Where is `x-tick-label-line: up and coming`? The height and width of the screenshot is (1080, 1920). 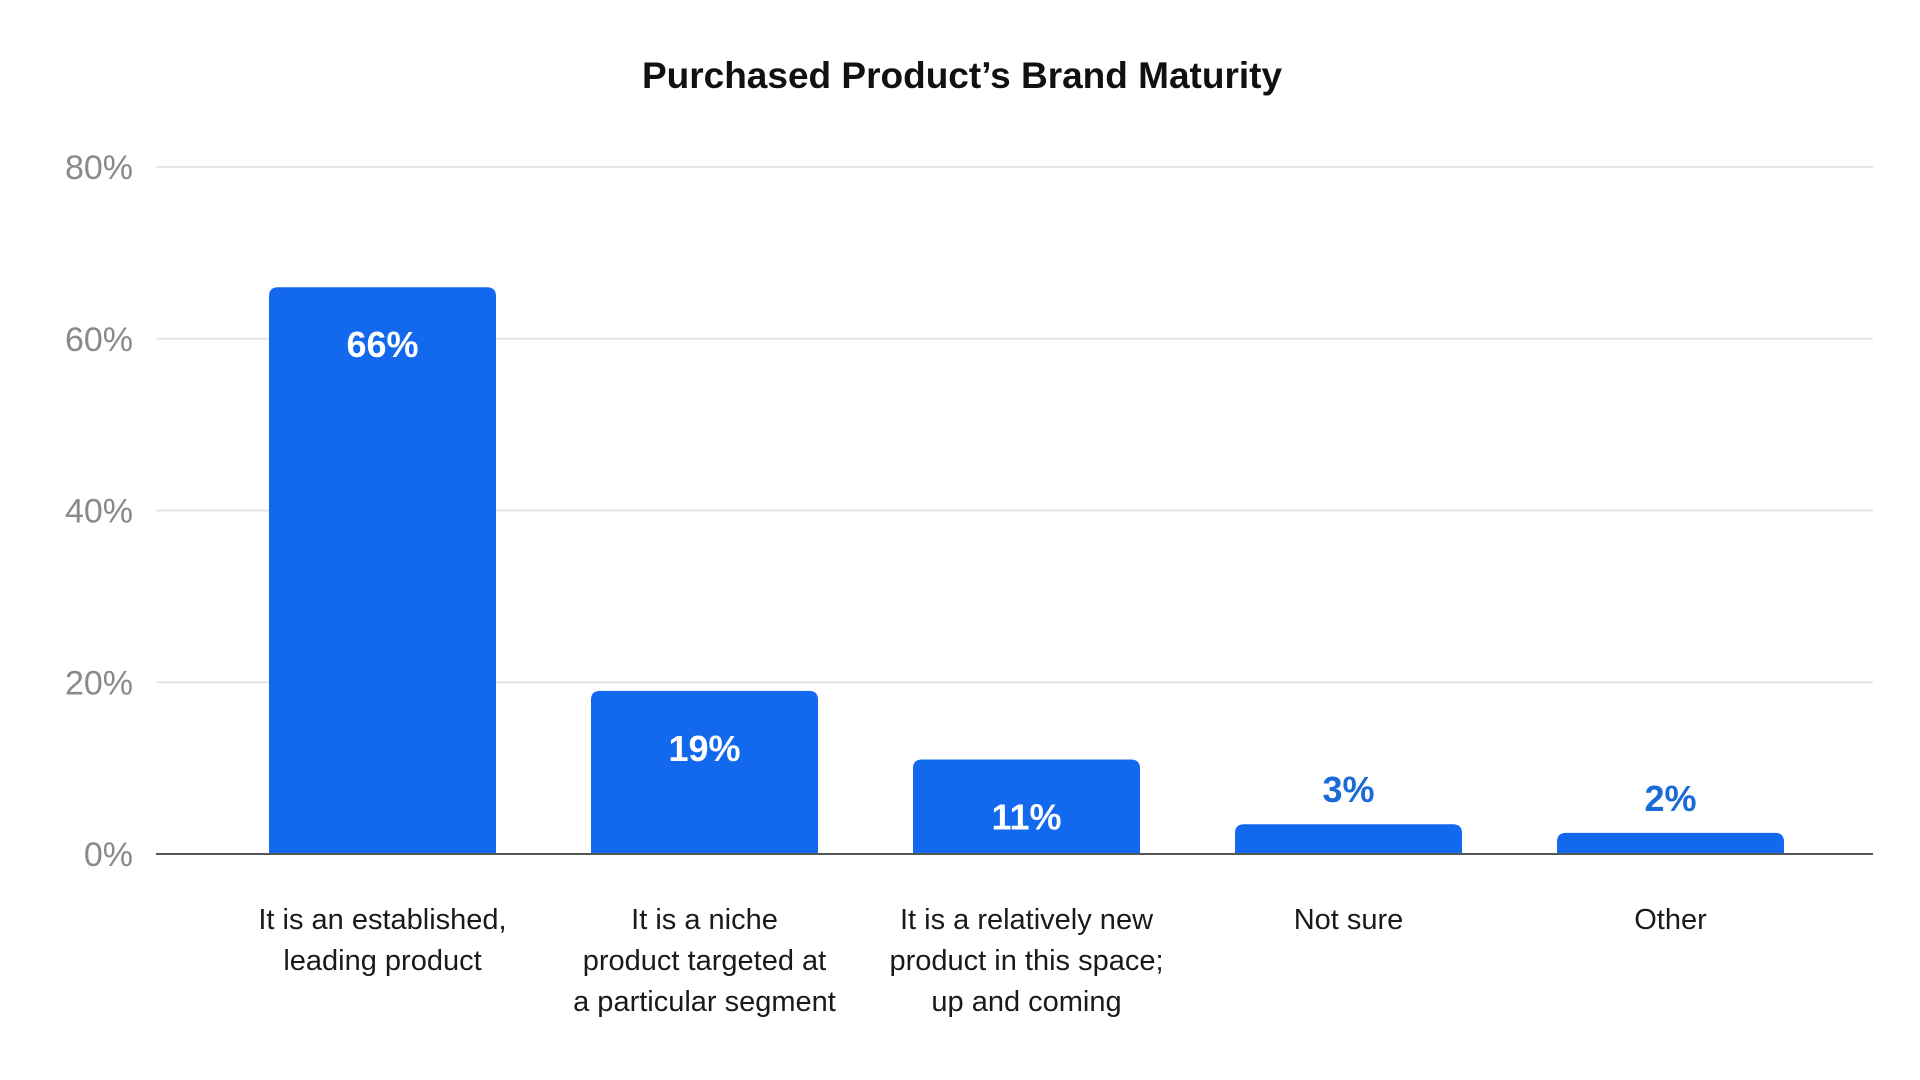 x-tick-label-line: up and coming is located at coordinates (1026, 1002).